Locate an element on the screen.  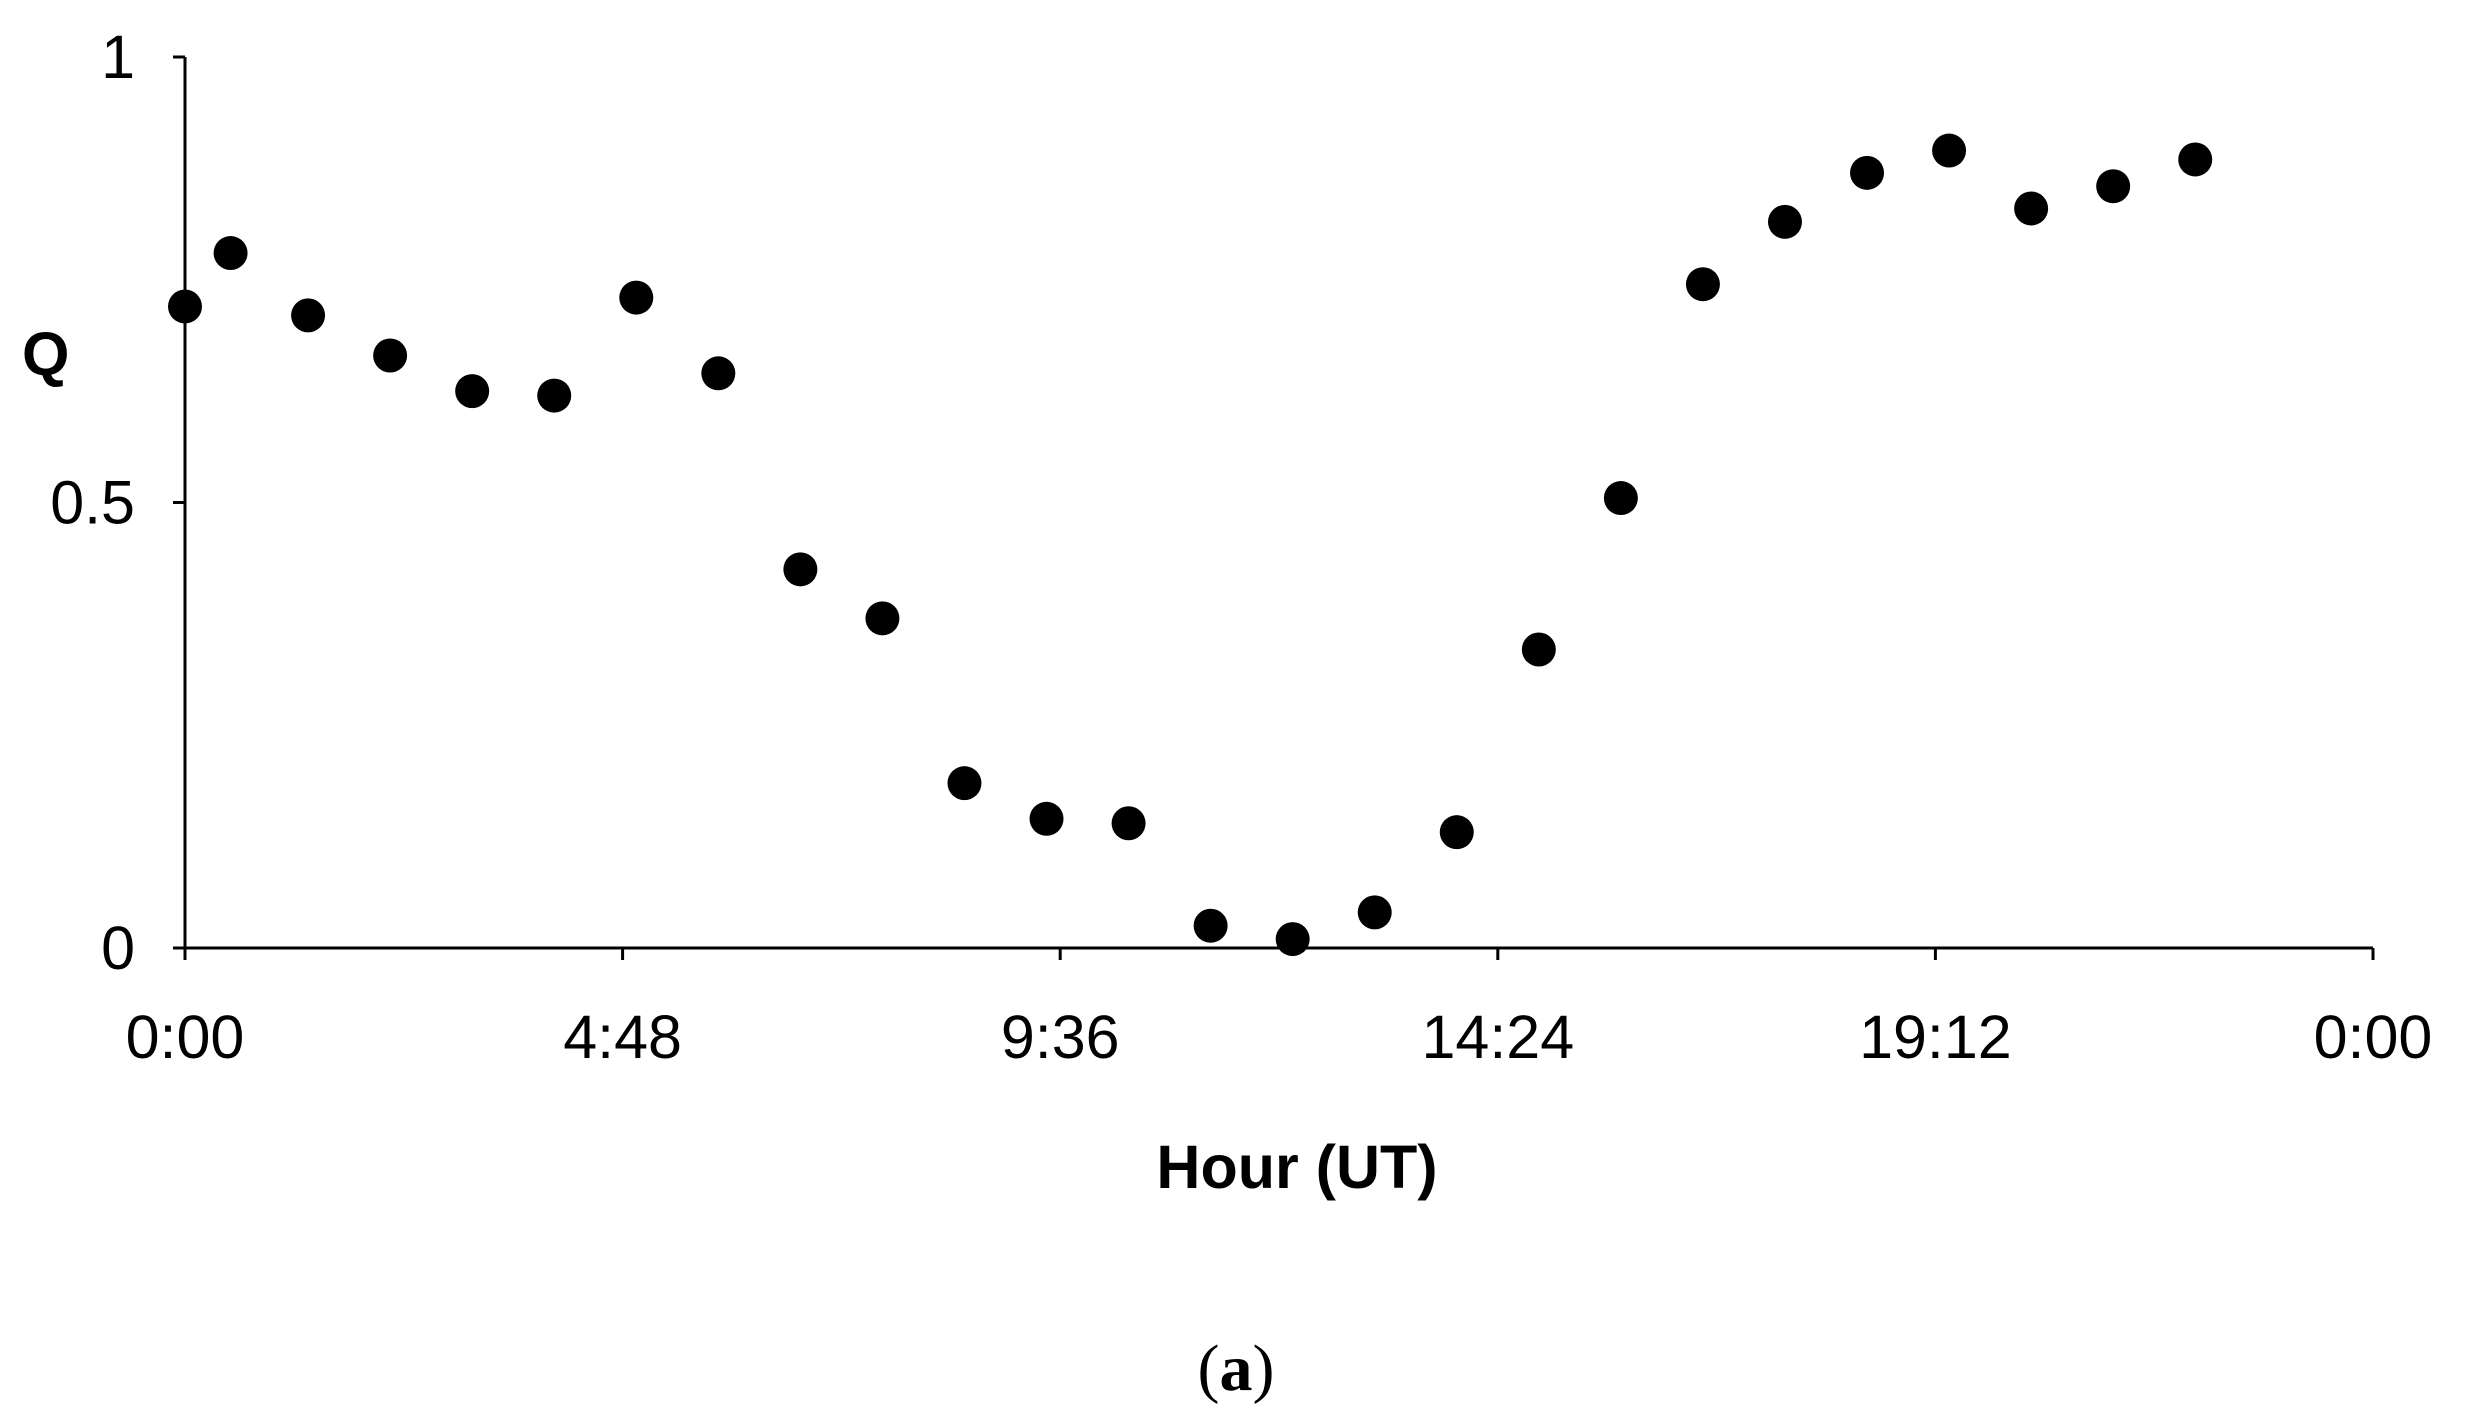
figure-caption-letter: a is located at coordinates (1236, 1368).